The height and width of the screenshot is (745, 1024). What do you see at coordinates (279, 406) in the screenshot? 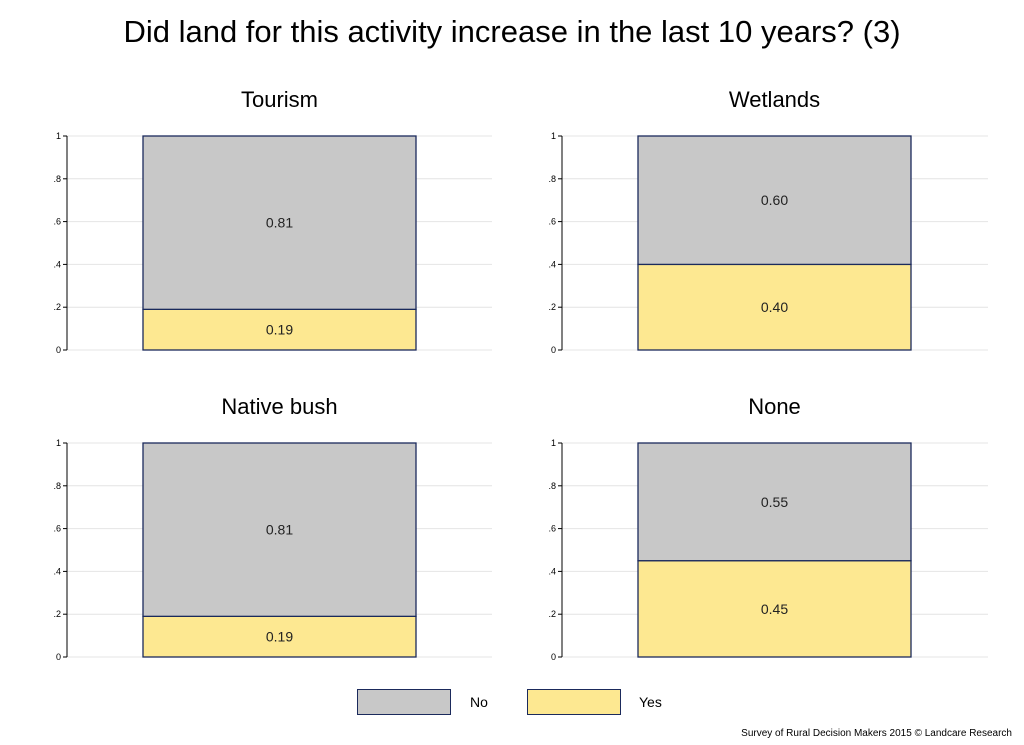
I see `panel-title-native-bush: Native bush` at bounding box center [279, 406].